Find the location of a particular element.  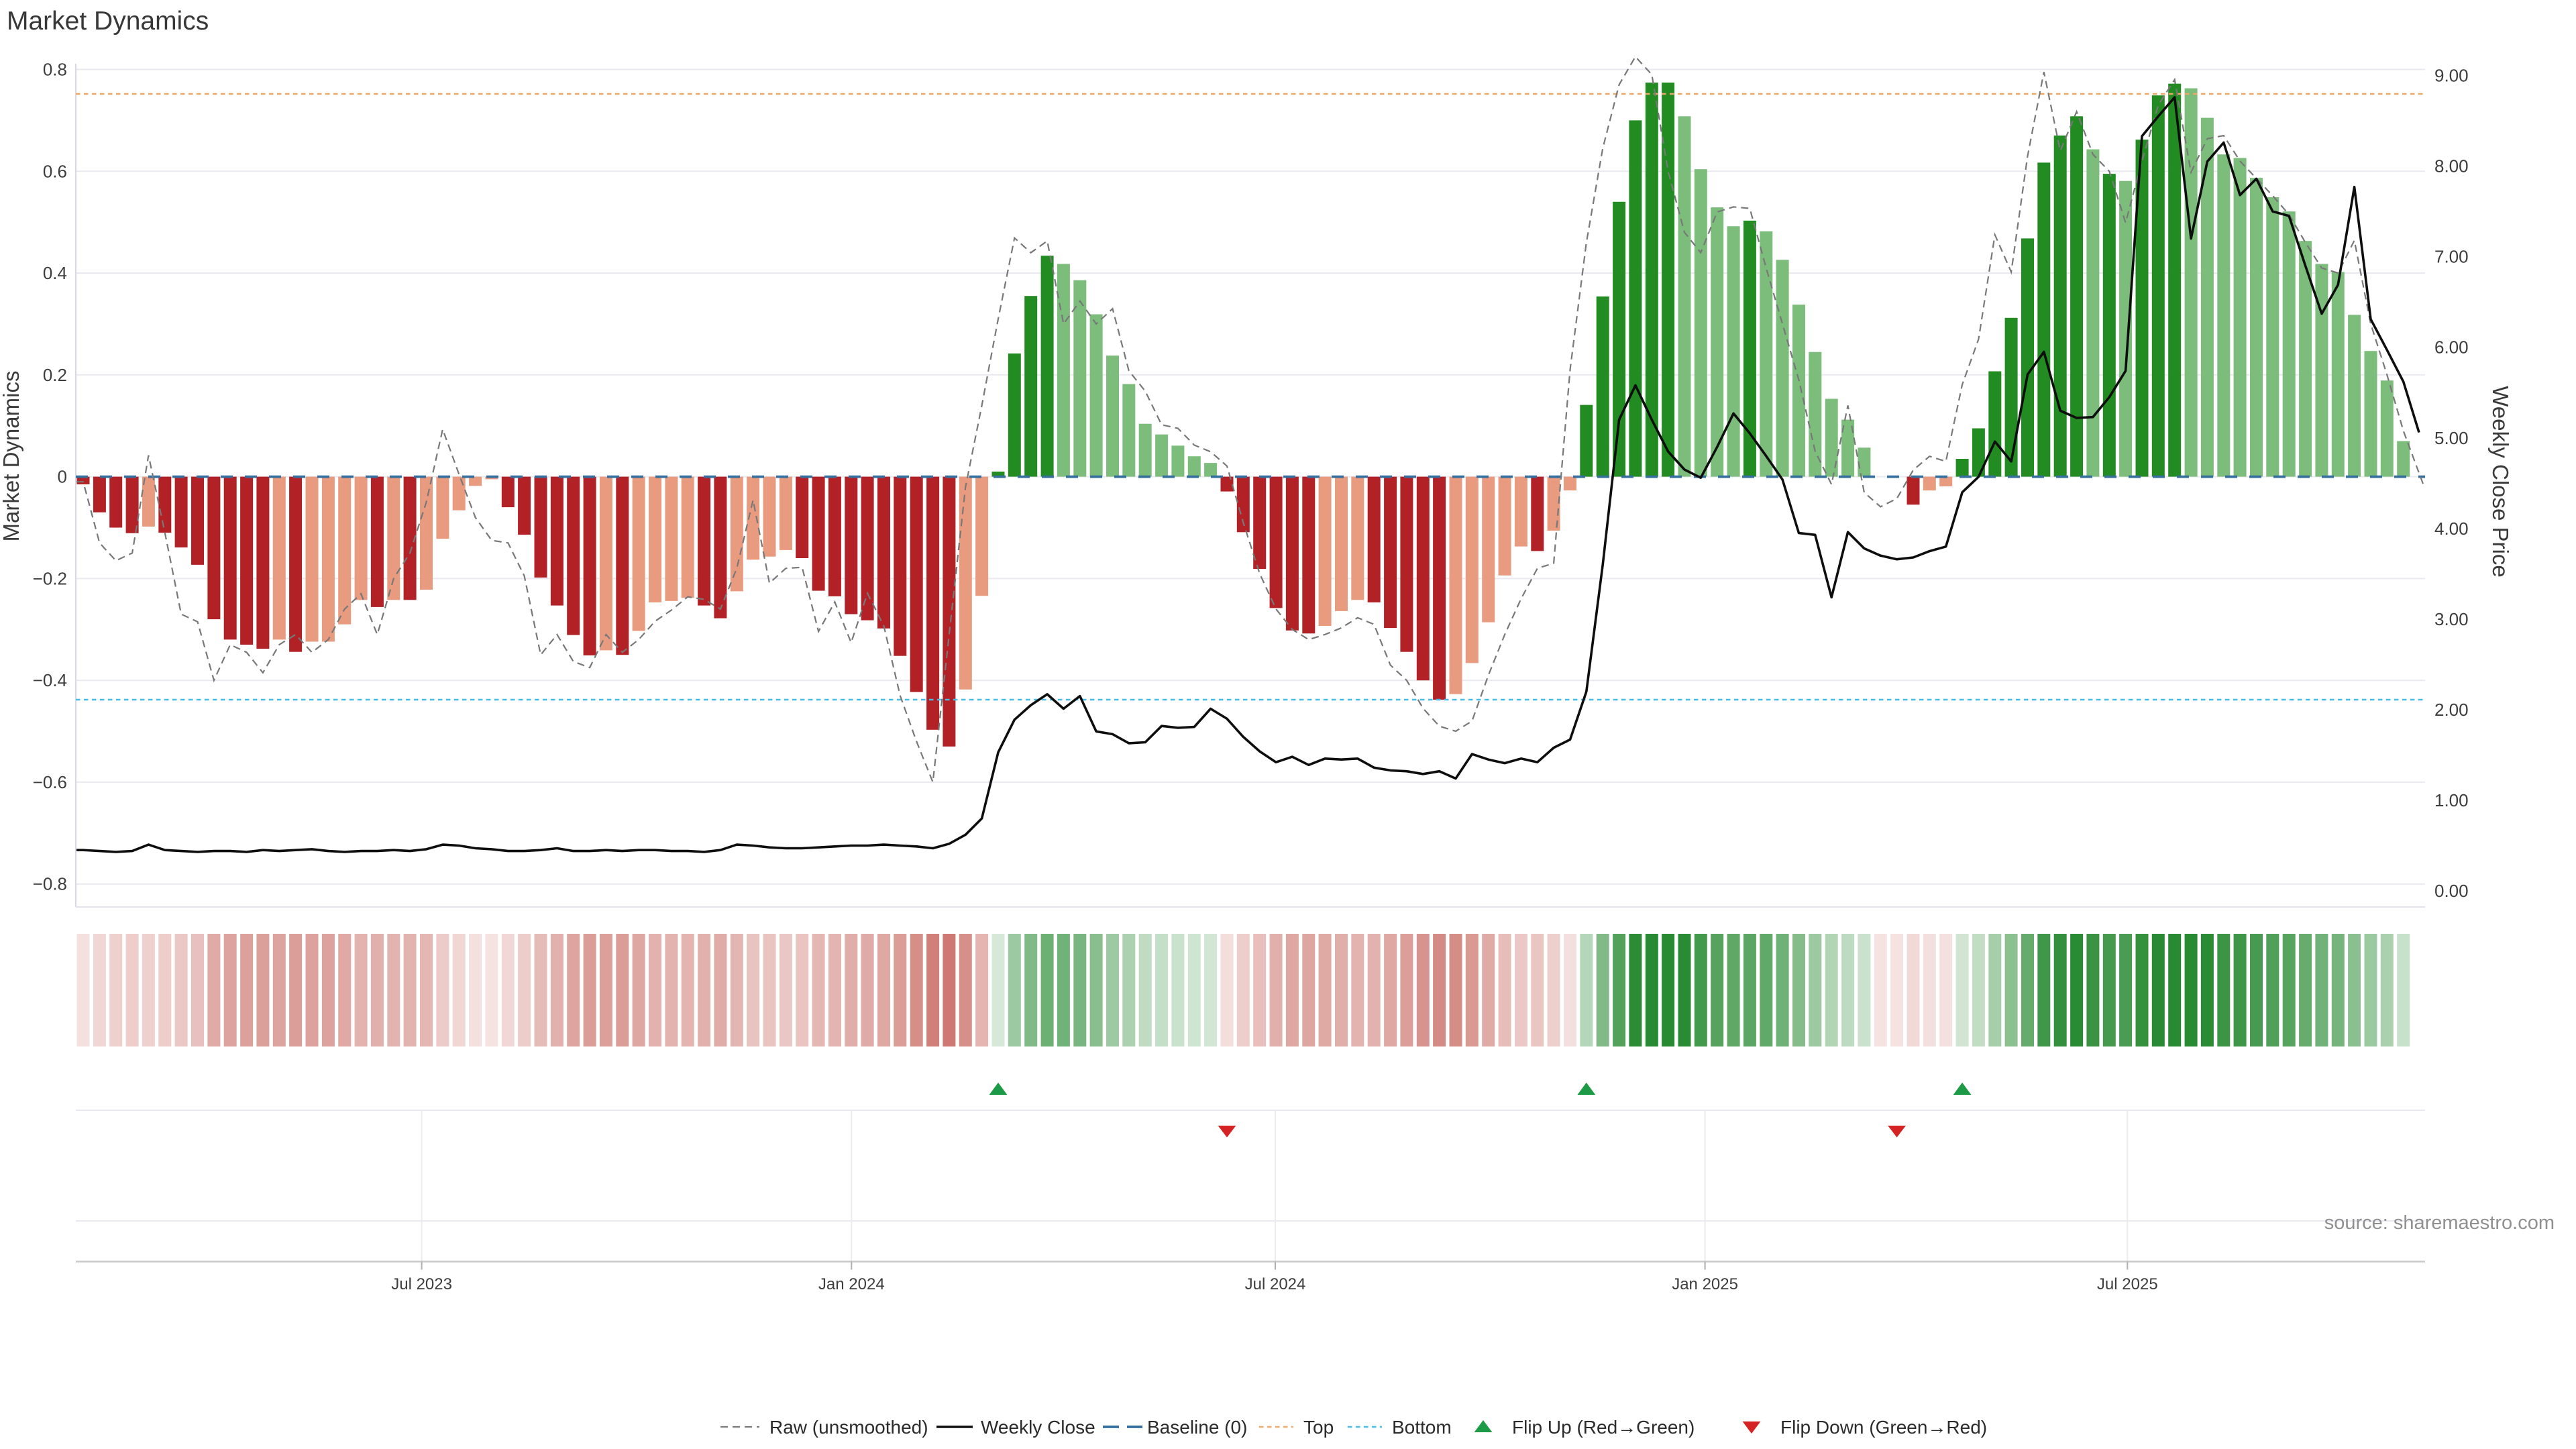

svg-text: Jul 2023 is located at coordinates (421, 1284).